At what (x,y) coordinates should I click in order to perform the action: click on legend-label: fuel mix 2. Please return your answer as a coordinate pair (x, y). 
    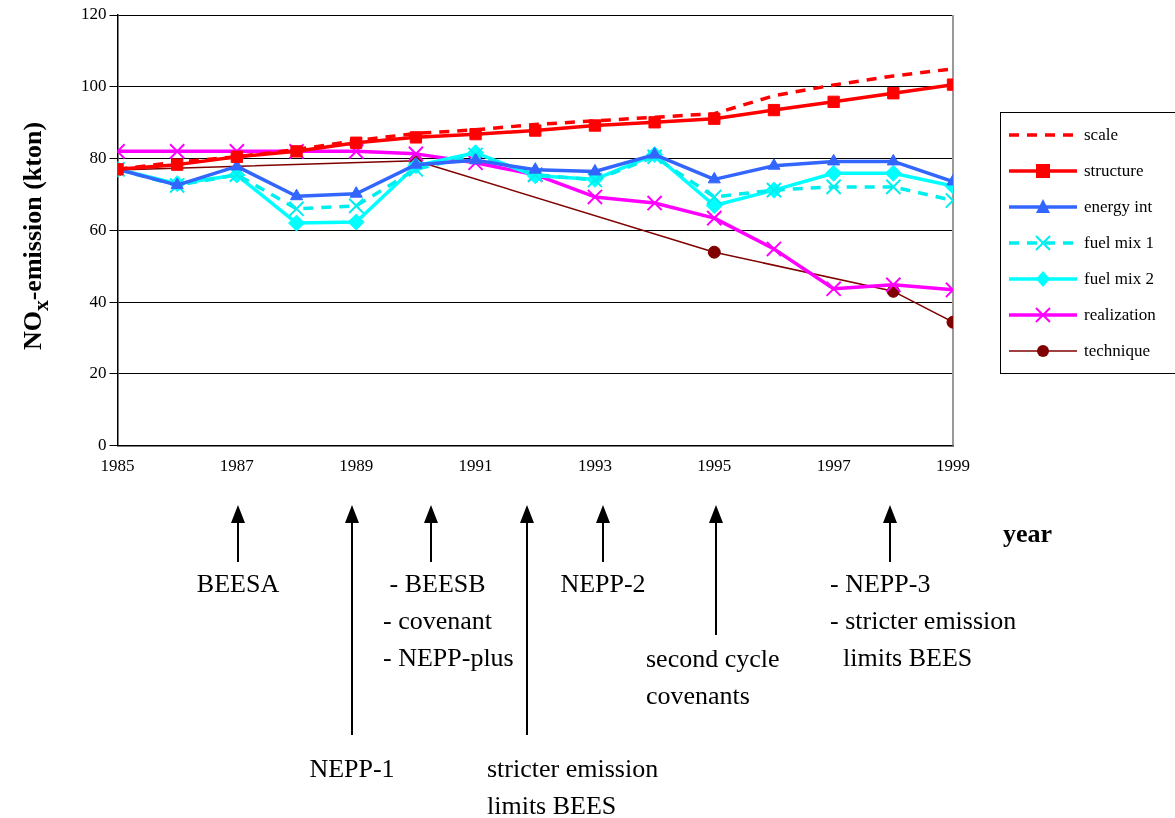
    Looking at the image, I should click on (1119, 279).